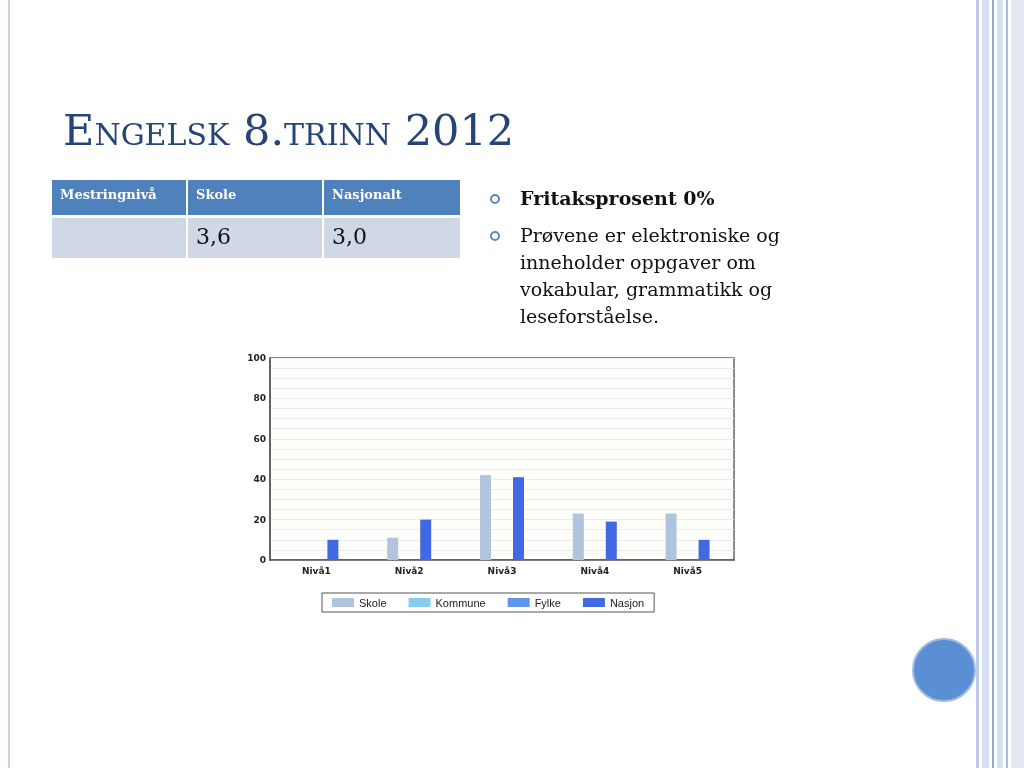  Describe the element at coordinates (502, 570) in the screenshot. I see `x-tick-label: Nivå3` at that location.